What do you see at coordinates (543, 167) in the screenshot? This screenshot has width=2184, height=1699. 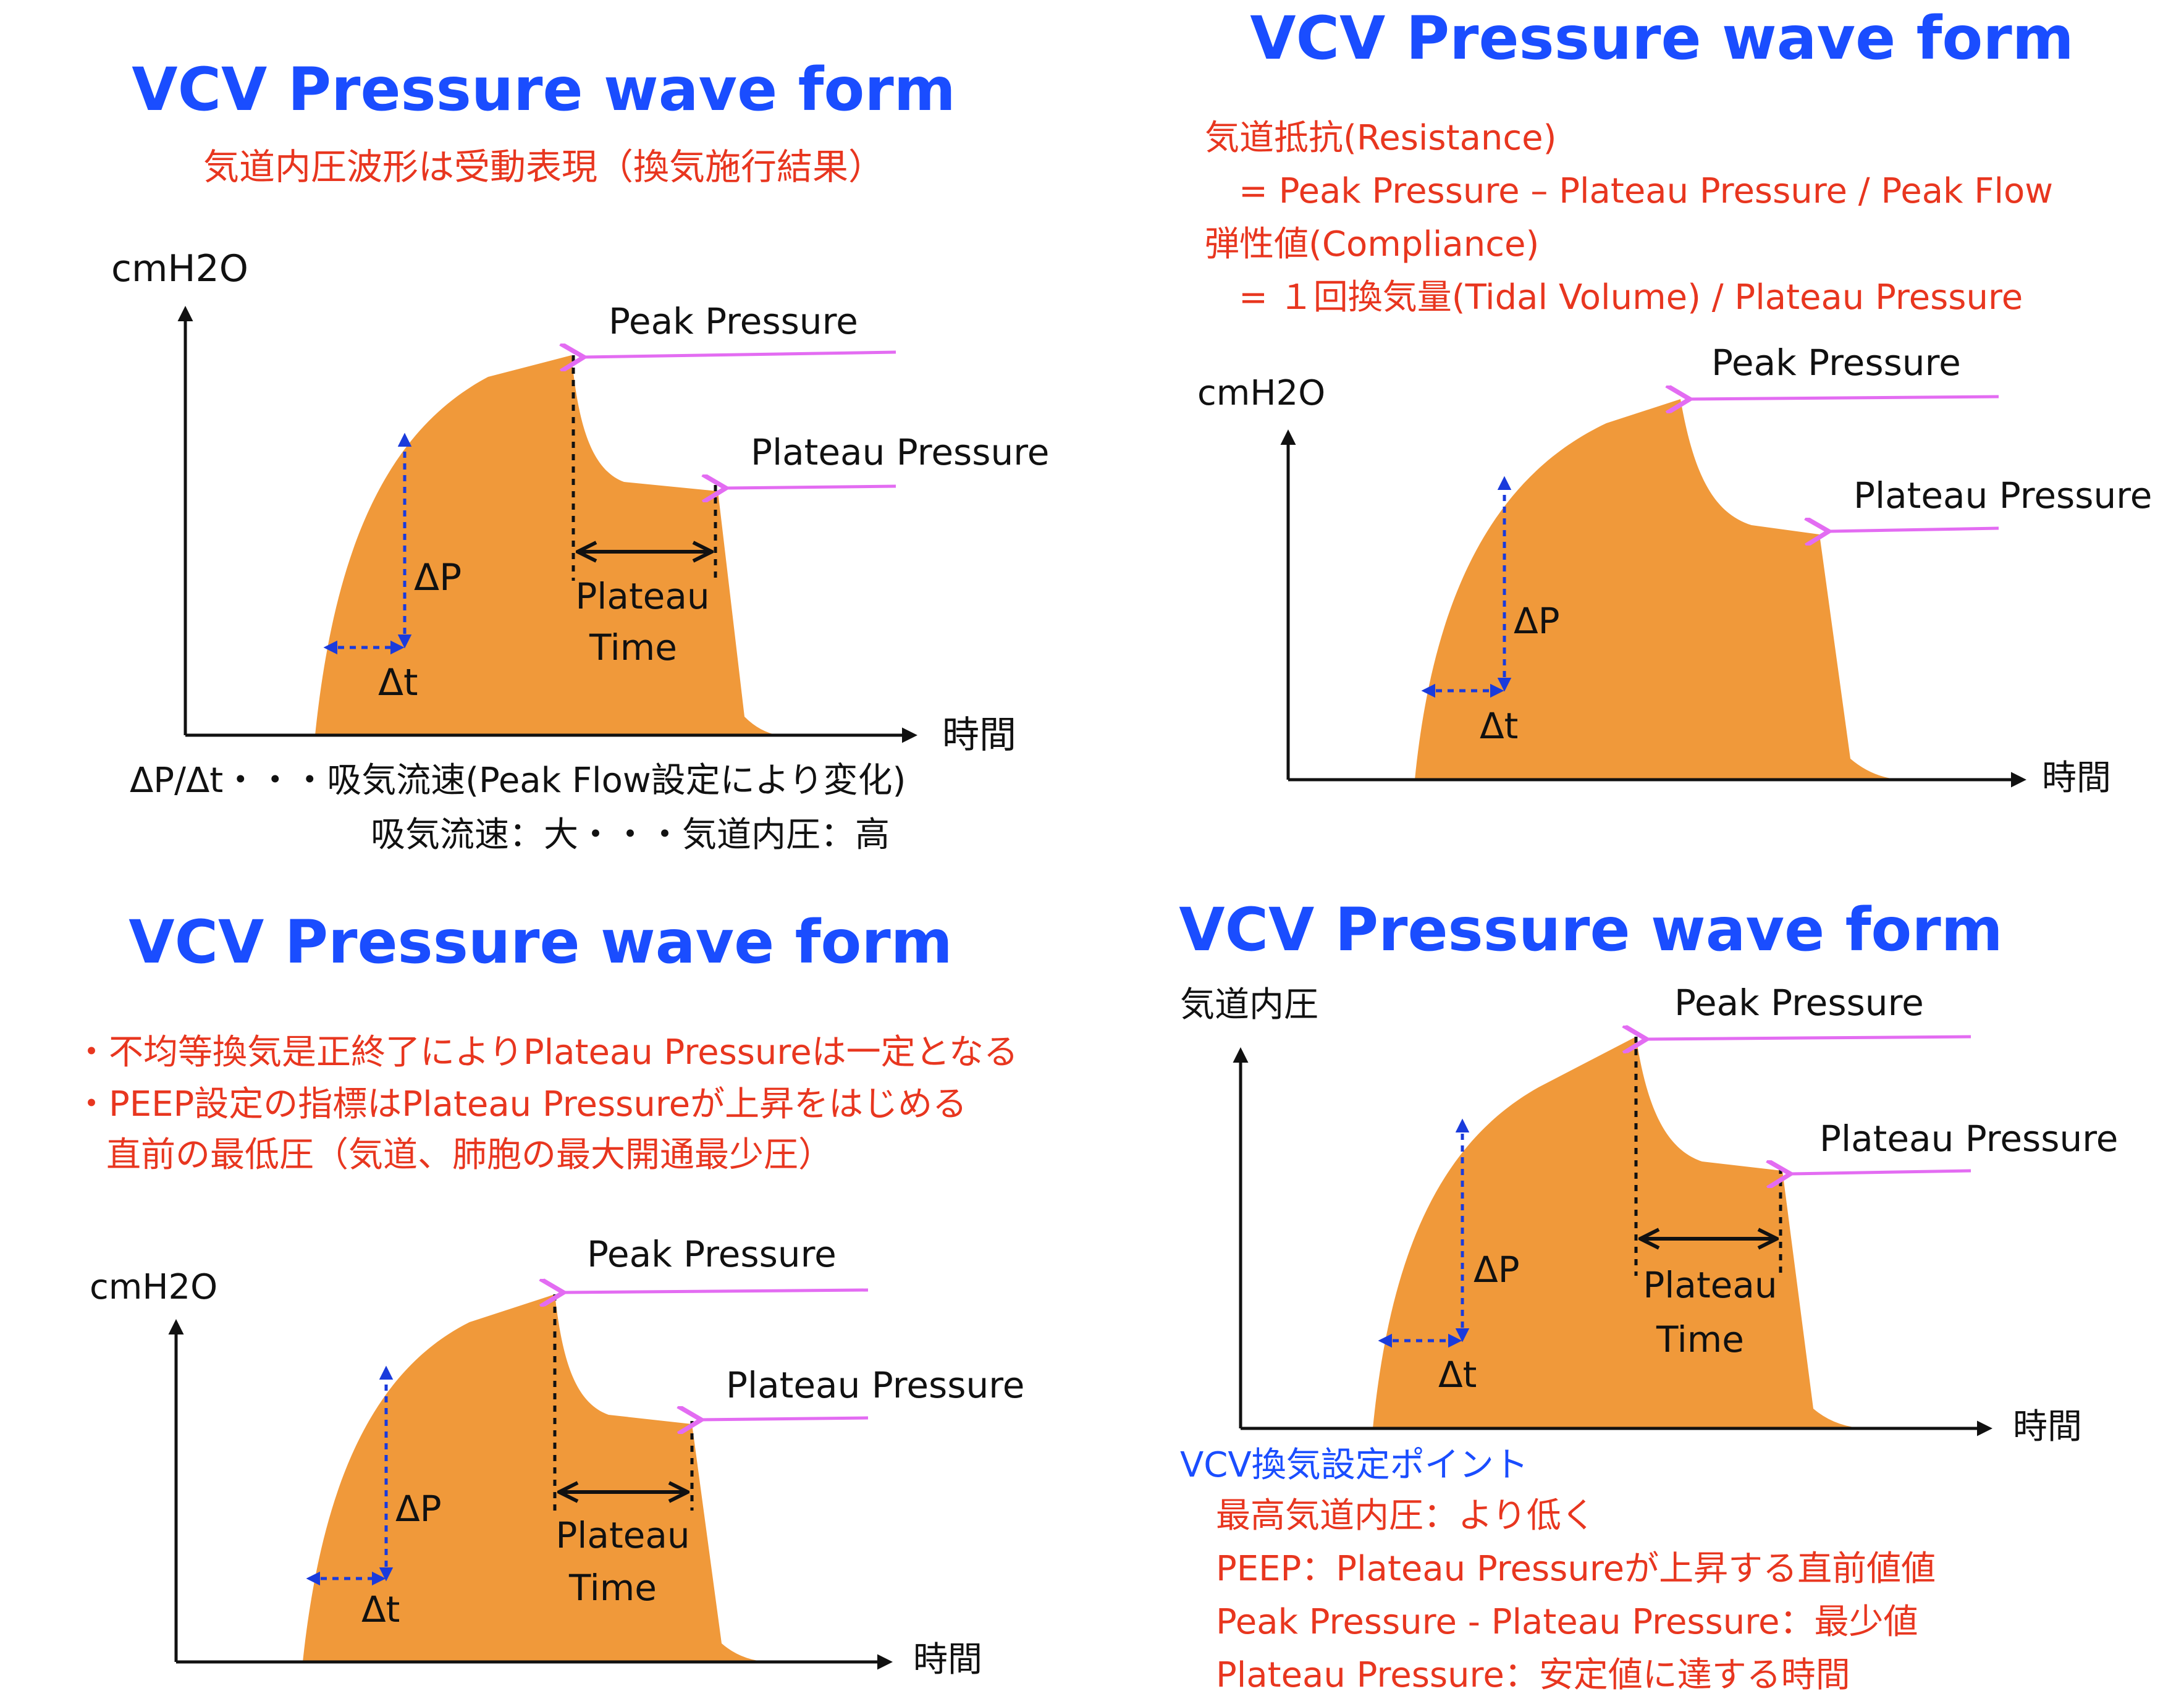 I see `panel-subtitle: 気道内圧波形は受動表現（換気施行結果）` at bounding box center [543, 167].